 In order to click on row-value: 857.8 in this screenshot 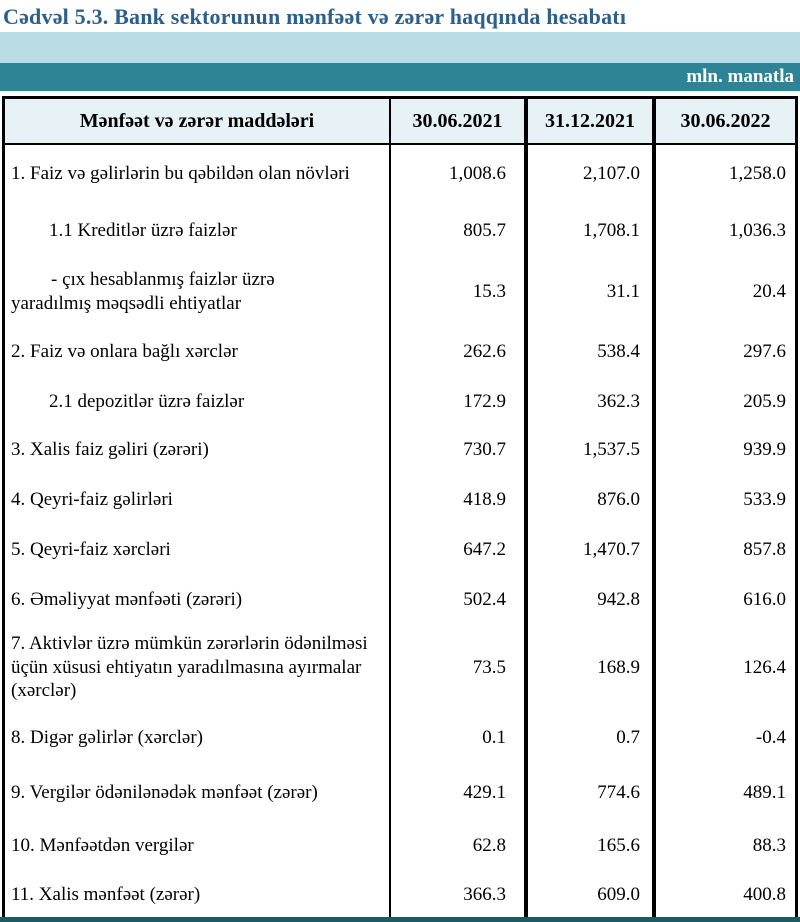, I will do `click(764, 549)`.